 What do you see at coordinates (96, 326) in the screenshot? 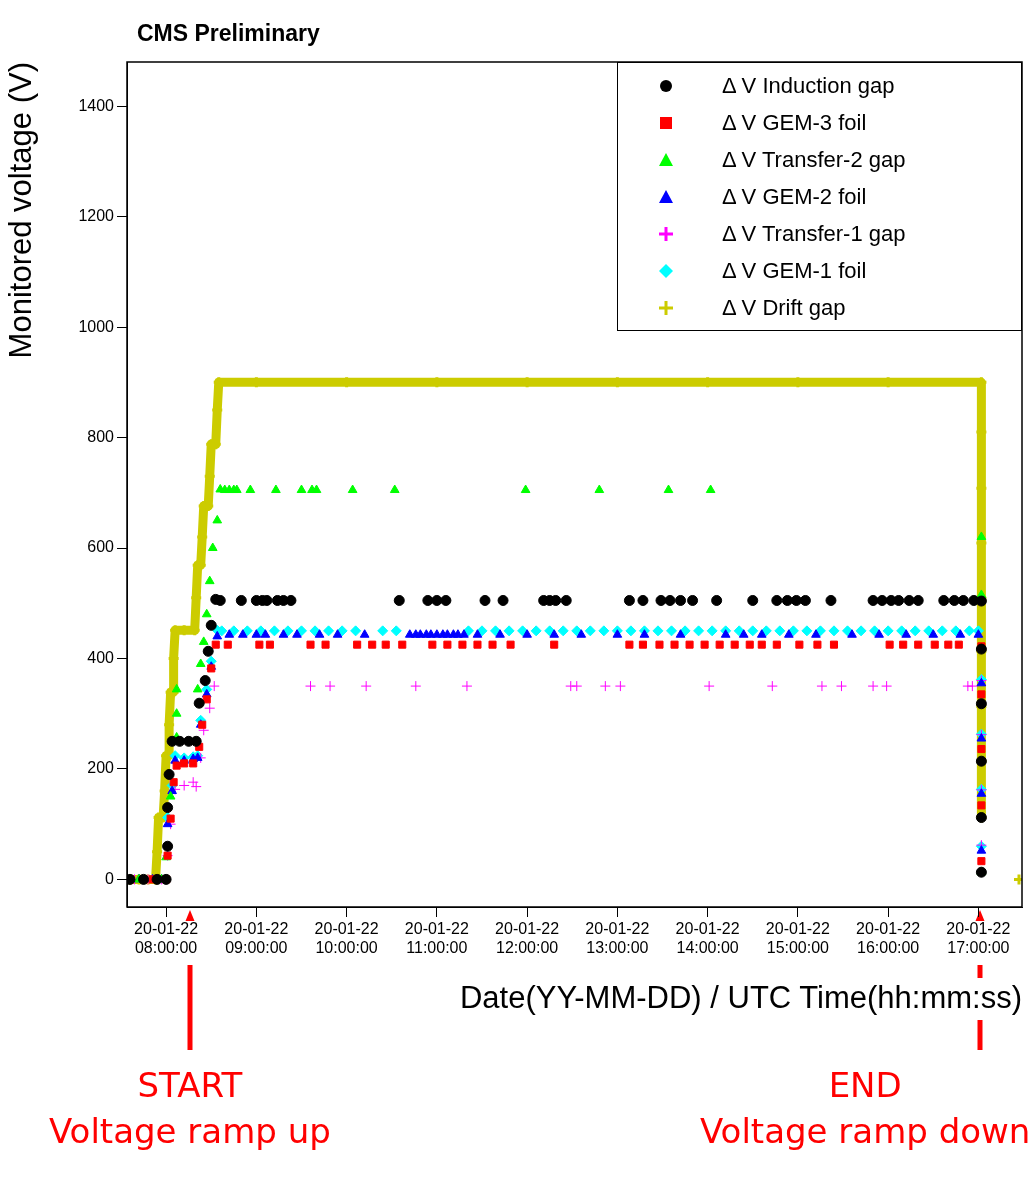
I see `y-tick-label: 1000` at bounding box center [96, 326].